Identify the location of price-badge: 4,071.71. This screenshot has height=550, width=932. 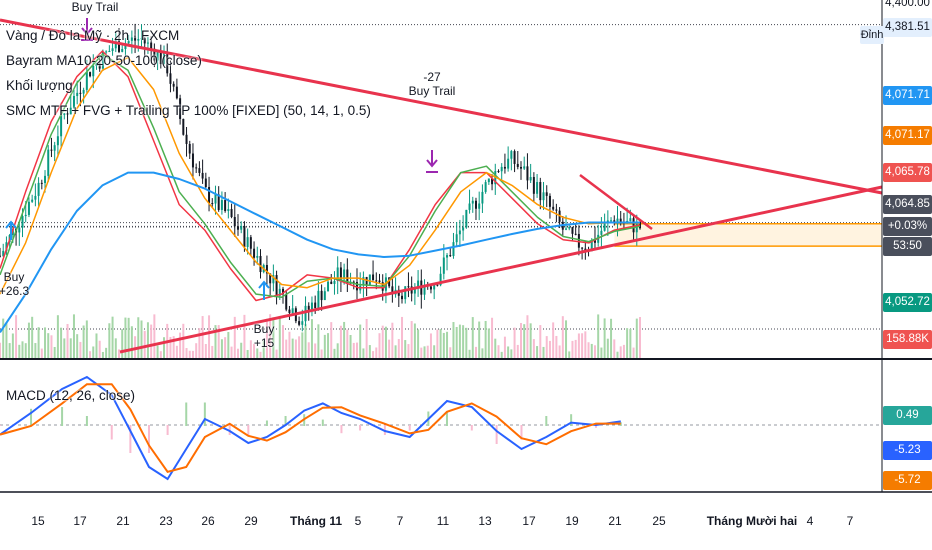
(907, 95).